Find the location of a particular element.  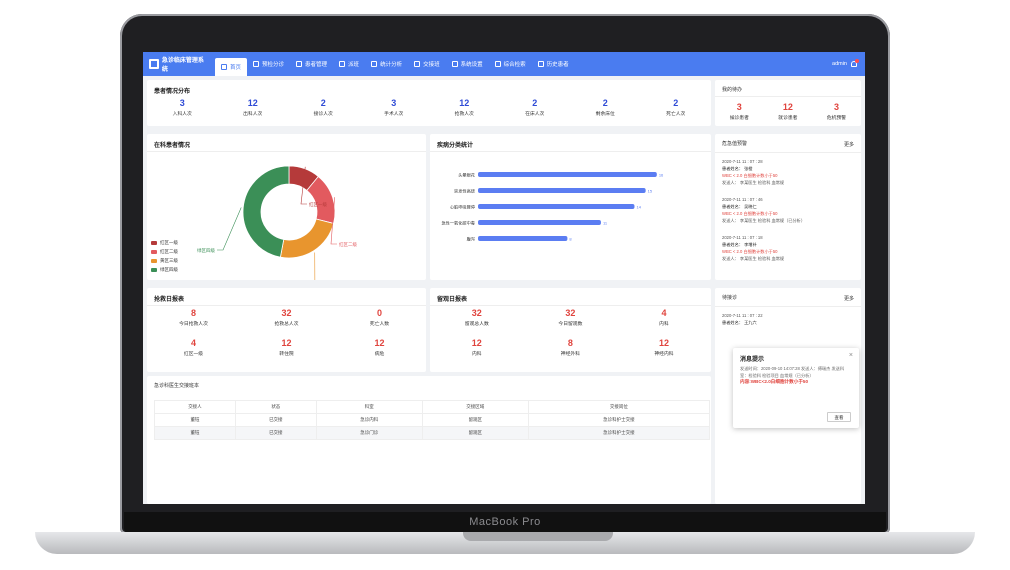

tab-home: 首页 is located at coordinates (231, 67).